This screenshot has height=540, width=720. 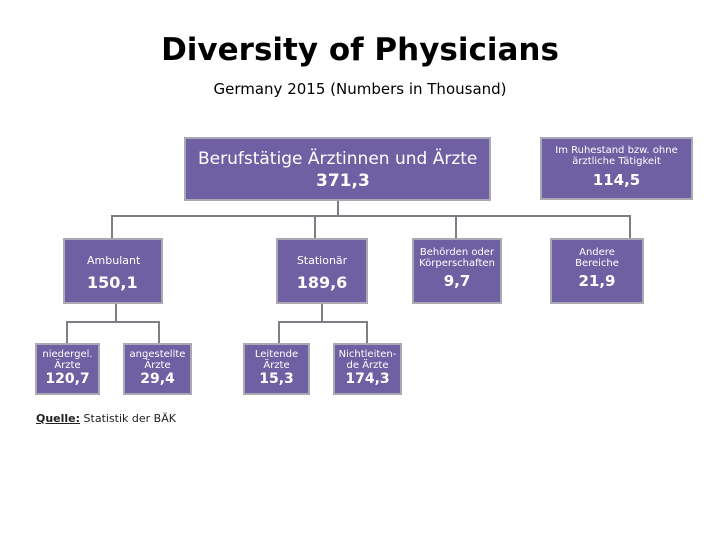 I want to click on box-andere-label-line1: Andere, so click(x=597, y=252).